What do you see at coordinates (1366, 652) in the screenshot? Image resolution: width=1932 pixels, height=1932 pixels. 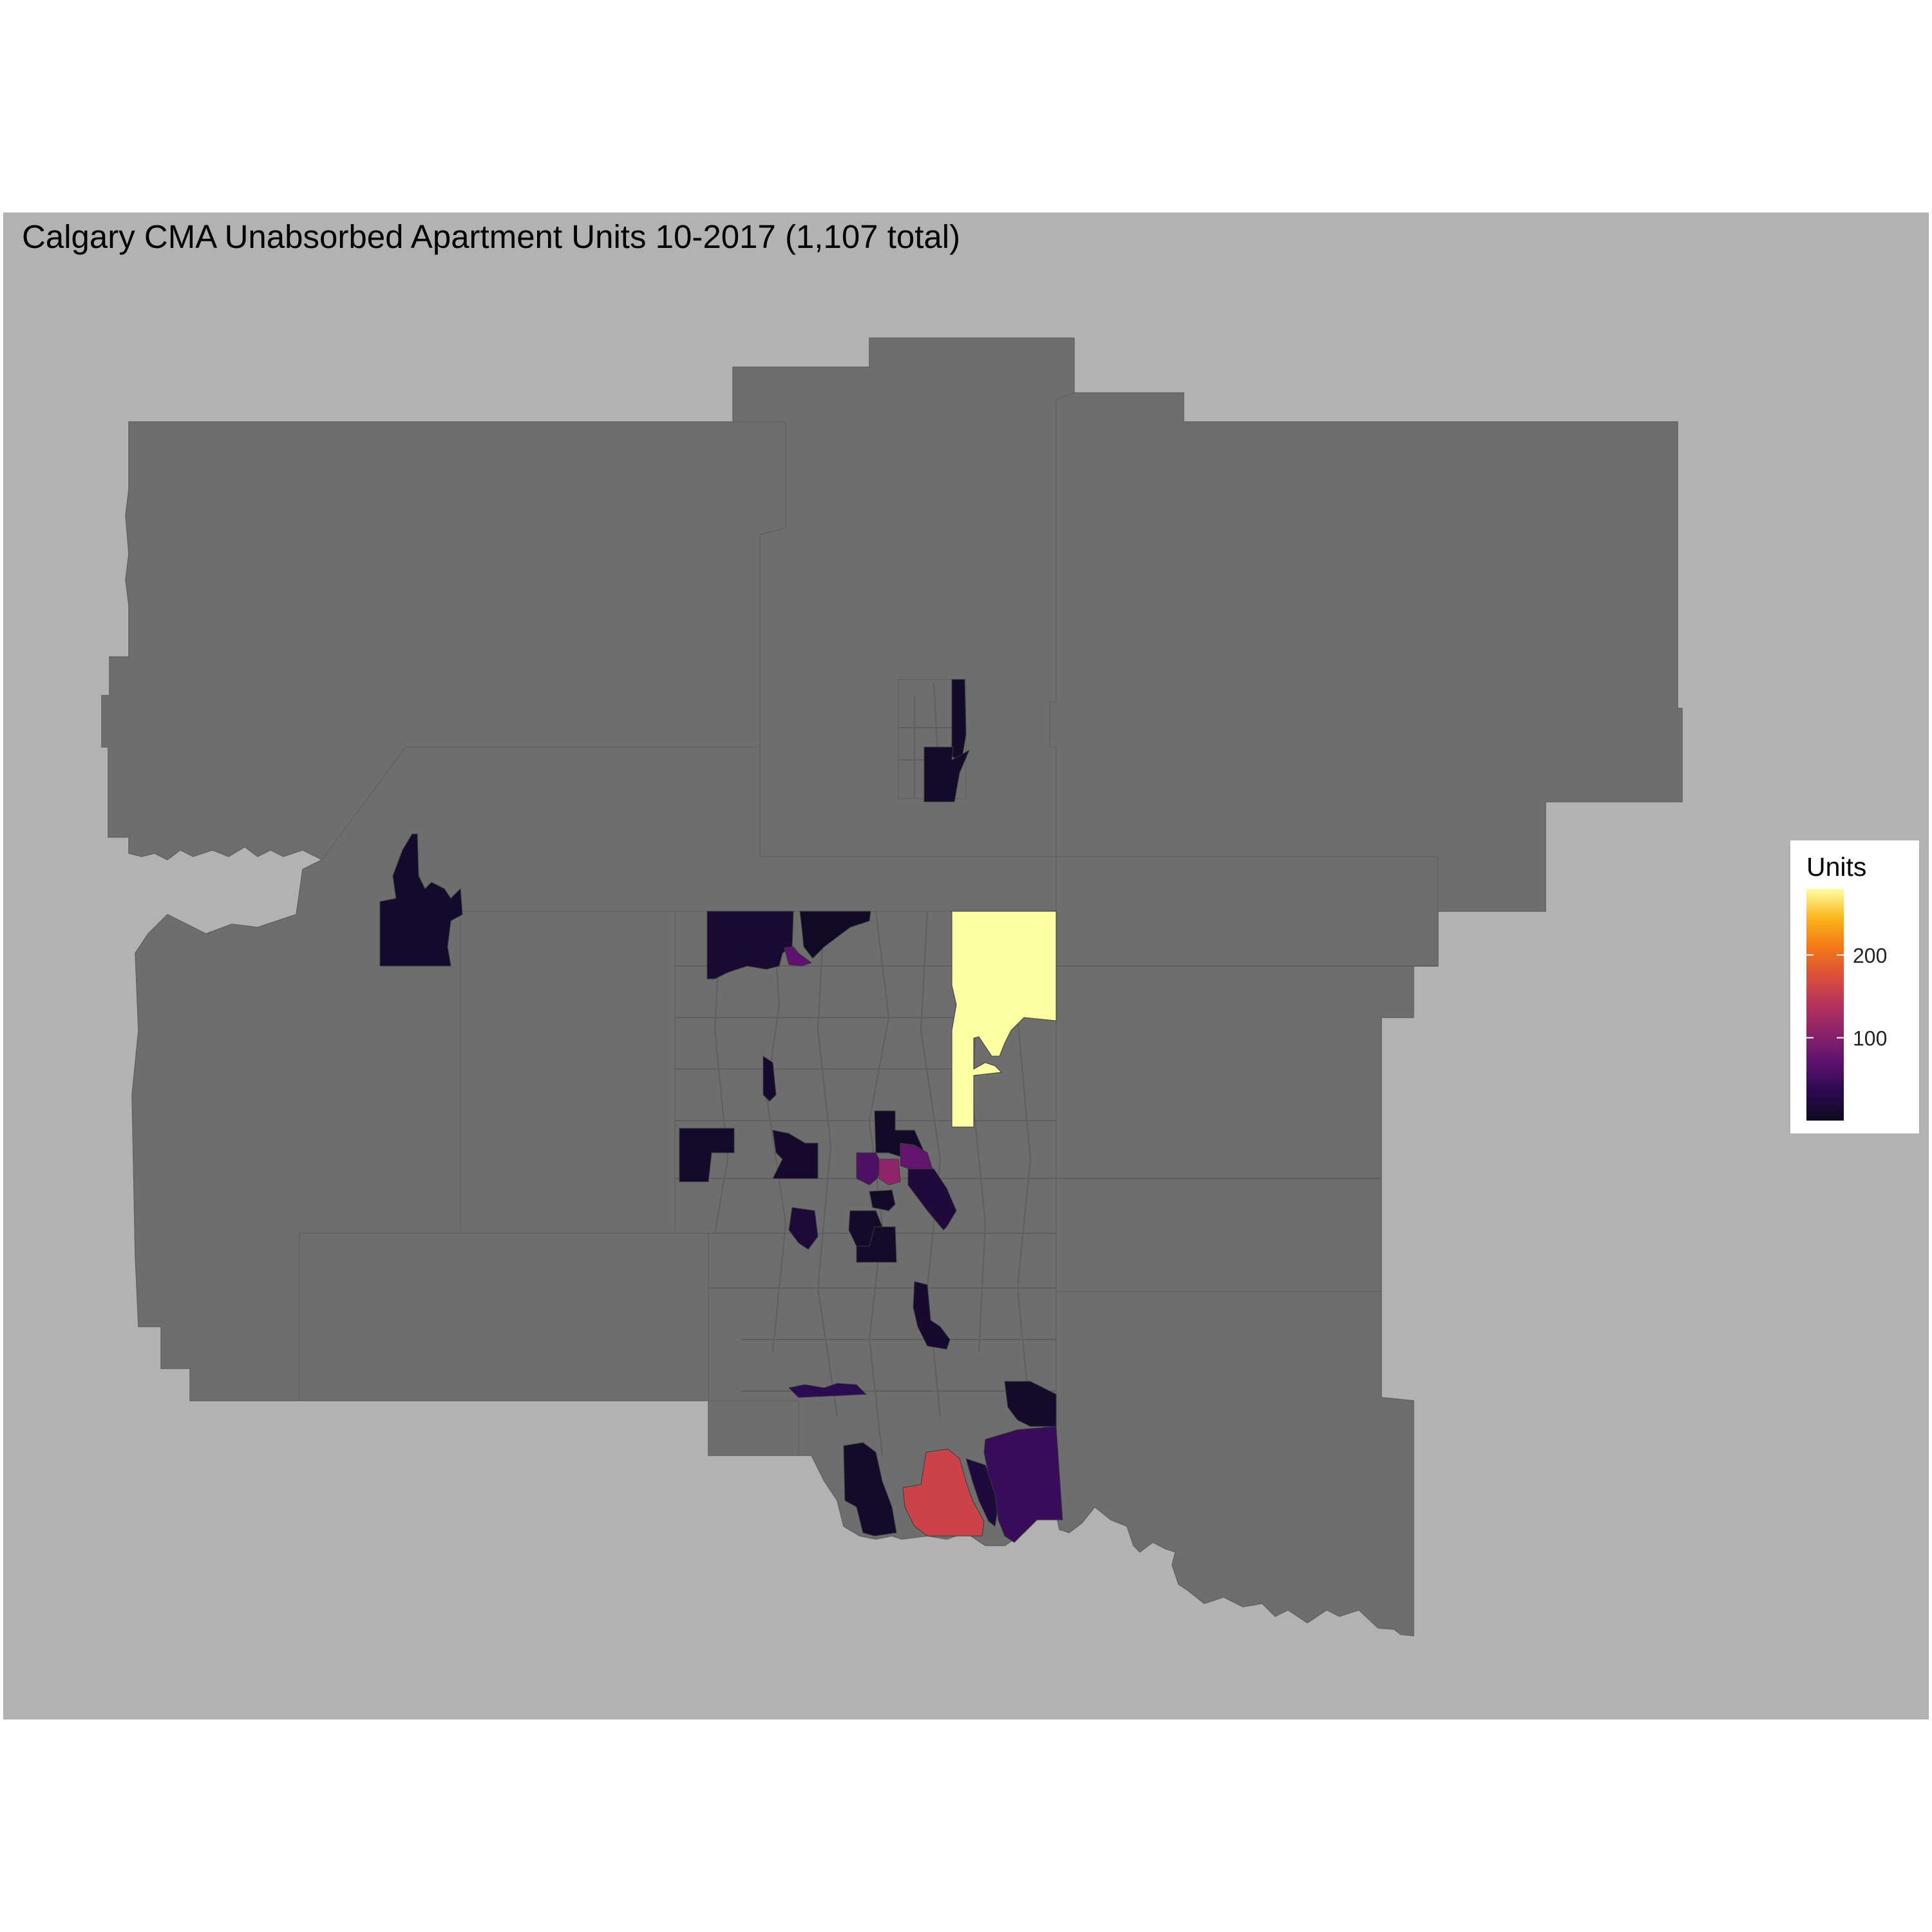 I see `region-northeast` at bounding box center [1366, 652].